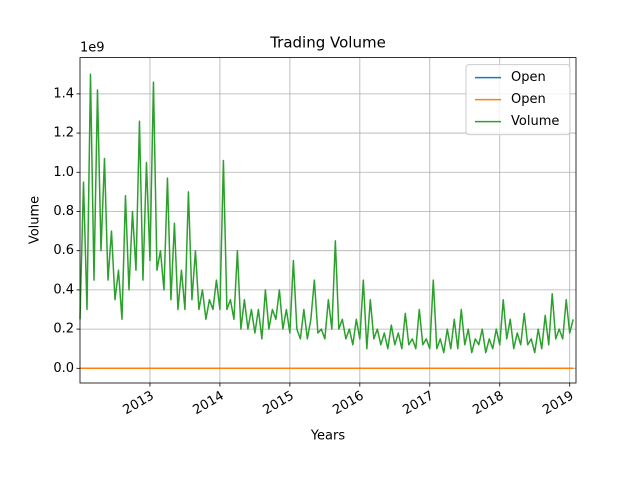  I want to click on y-tick-label: 0.8, so click(63, 211).